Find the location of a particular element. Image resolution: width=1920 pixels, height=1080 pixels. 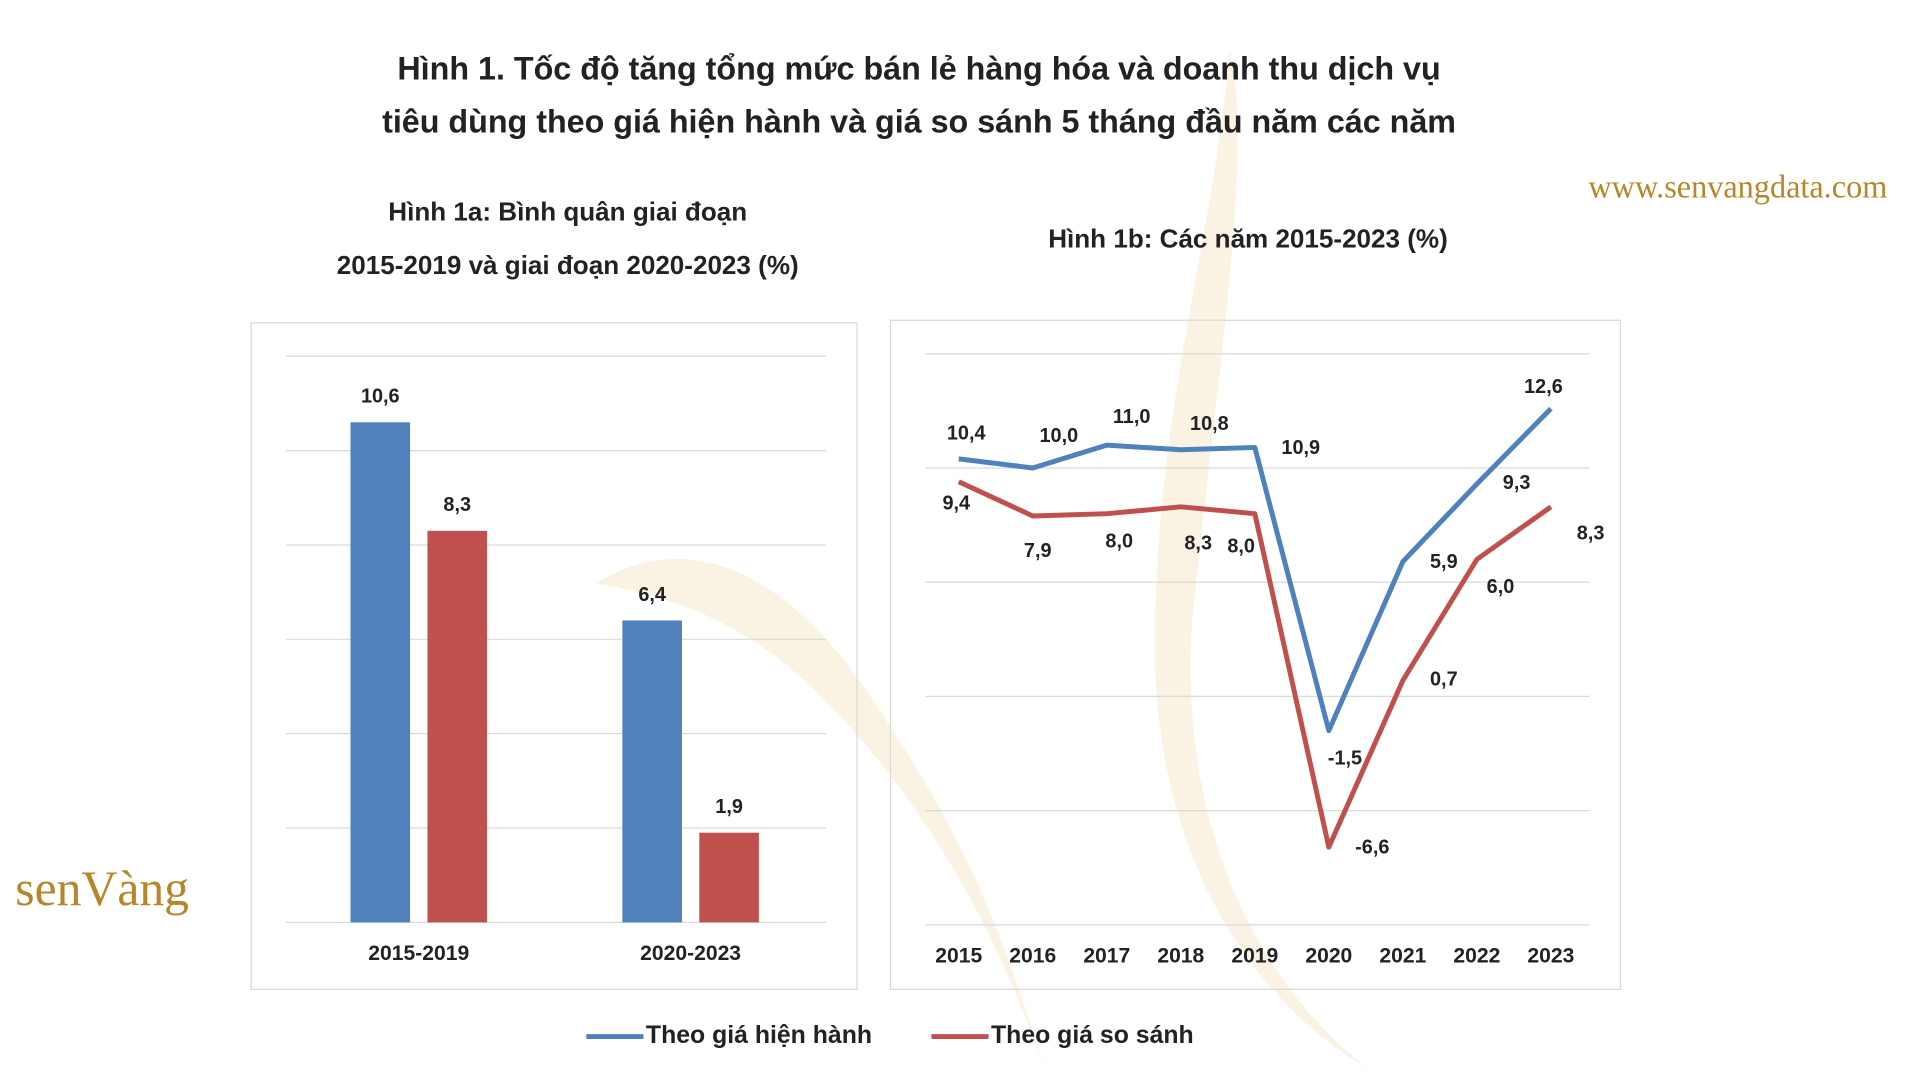

value-label: 0,7 is located at coordinates (1444, 680).